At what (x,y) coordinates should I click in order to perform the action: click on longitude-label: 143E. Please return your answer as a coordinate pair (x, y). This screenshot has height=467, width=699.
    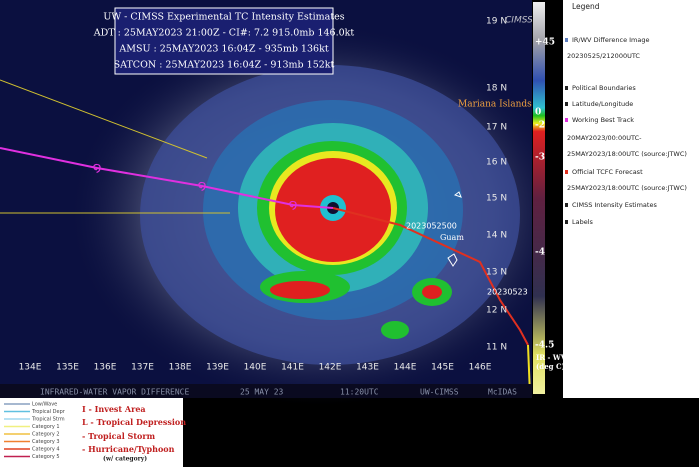
    Looking at the image, I should click on (367, 368).